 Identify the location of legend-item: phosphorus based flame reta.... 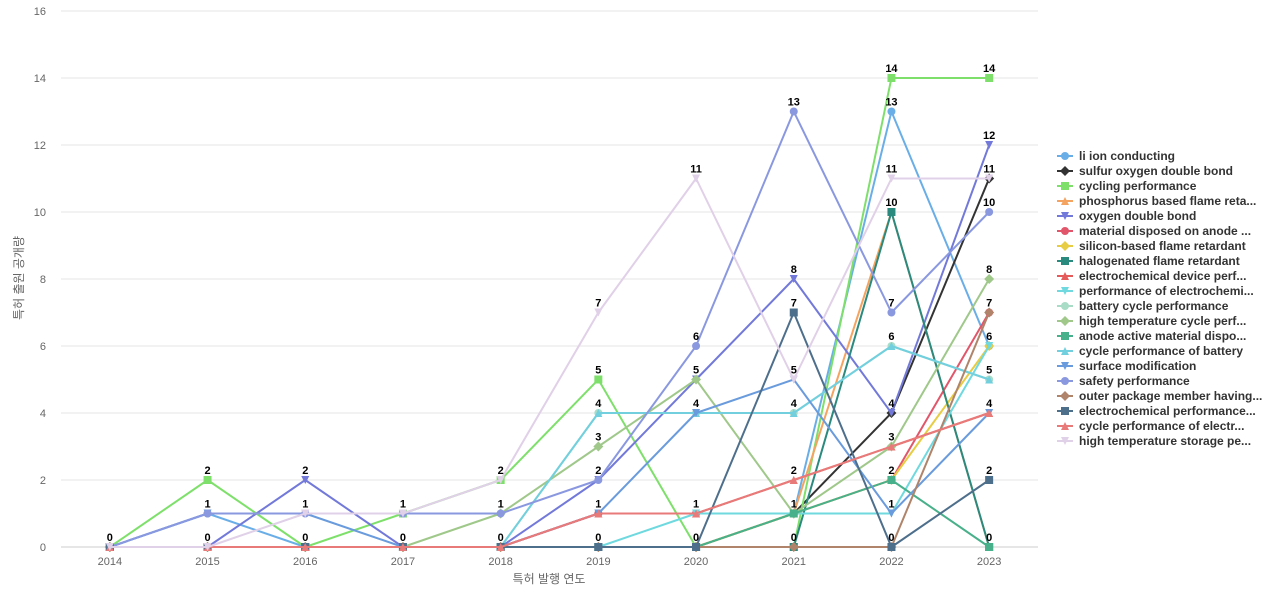
(1159, 200).